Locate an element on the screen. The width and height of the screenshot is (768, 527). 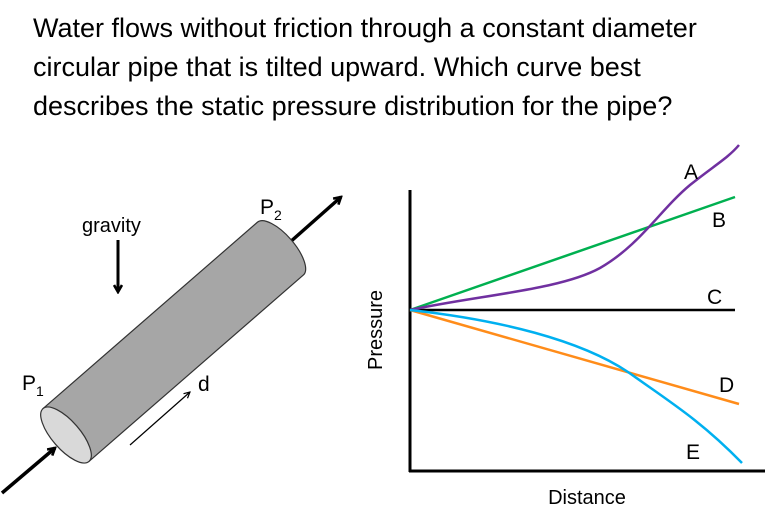
distance-arrow is located at coordinates (159, 419).